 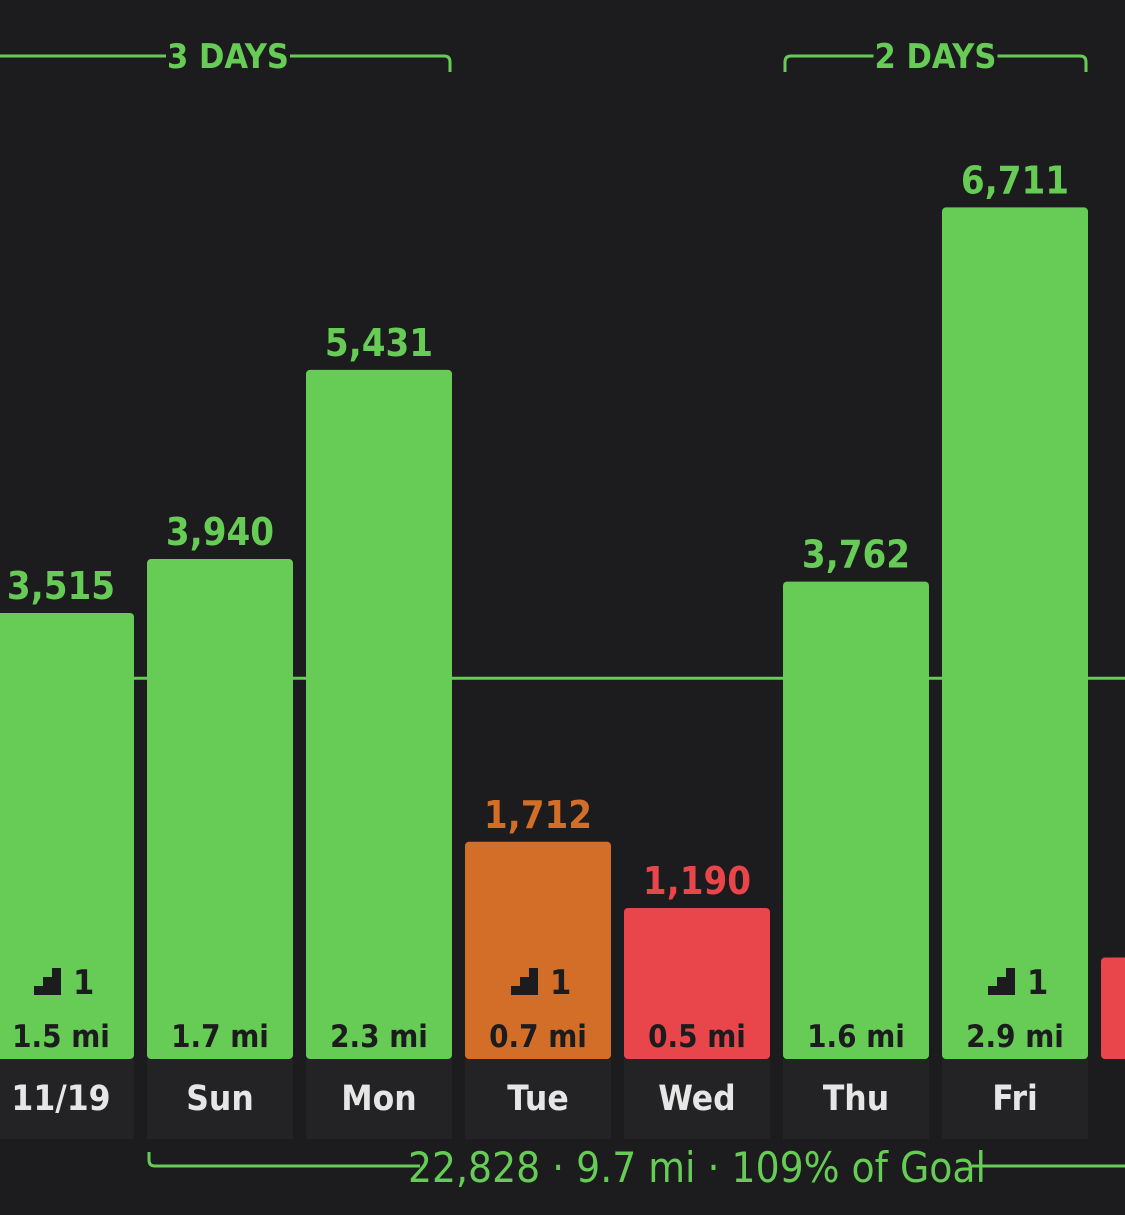 I want to click on distance-label-4: 0.5 mi, so click(x=697, y=1037).